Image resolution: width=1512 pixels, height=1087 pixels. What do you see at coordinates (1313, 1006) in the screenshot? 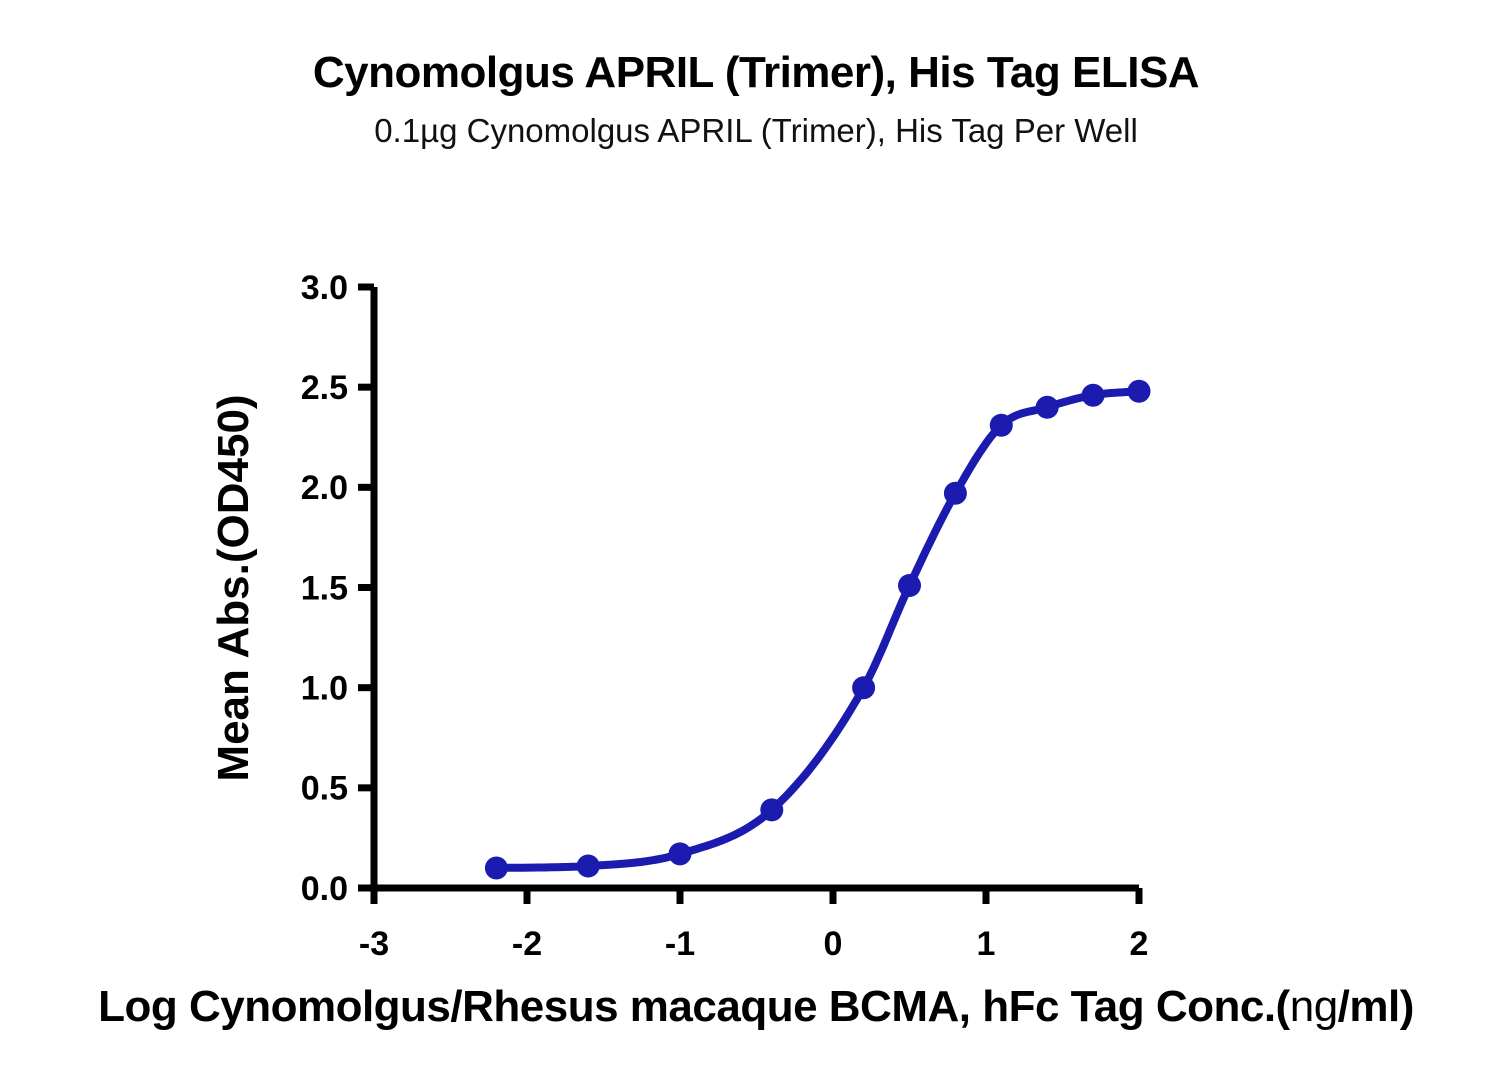
I see `x-axis-title-light: ng` at bounding box center [1313, 1006].